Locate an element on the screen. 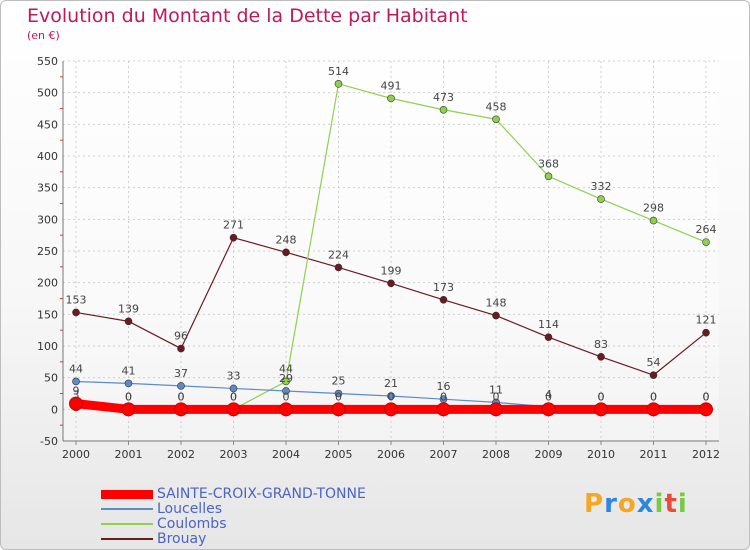  data-label: 21 is located at coordinates (391, 383).